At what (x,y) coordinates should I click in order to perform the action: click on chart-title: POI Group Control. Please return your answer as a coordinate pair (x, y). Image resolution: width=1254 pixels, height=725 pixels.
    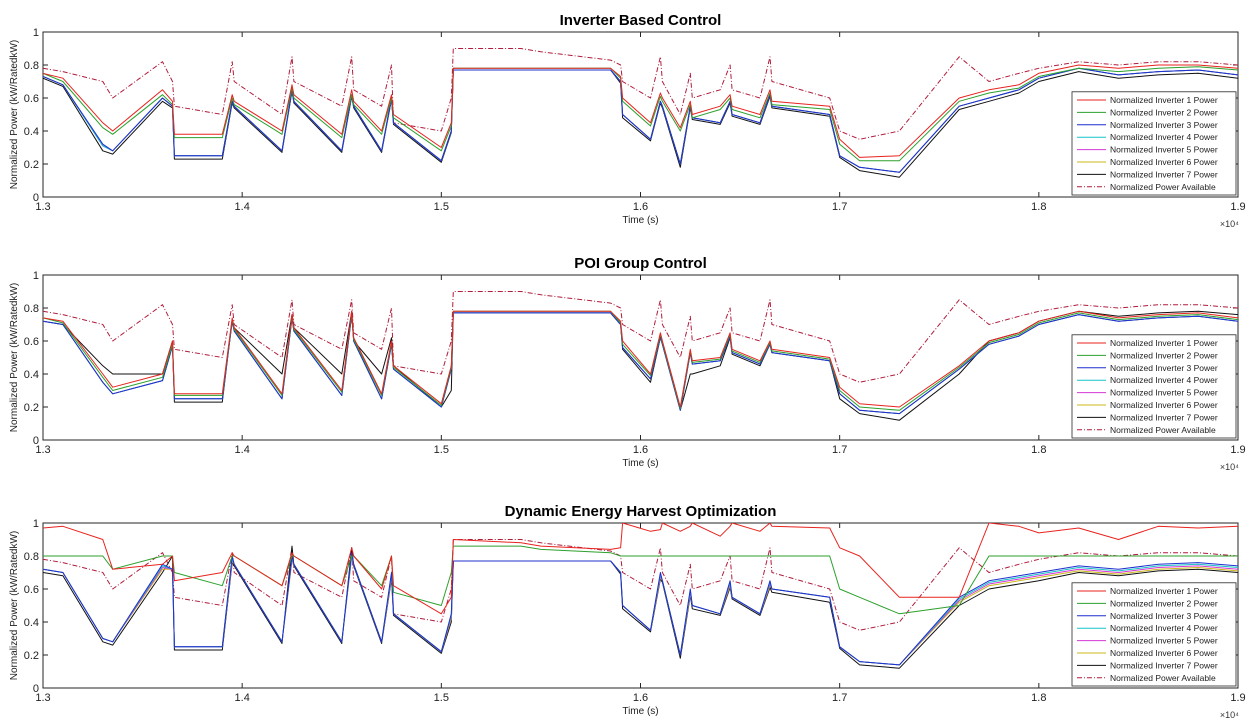
    Looking at the image, I should click on (640, 263).